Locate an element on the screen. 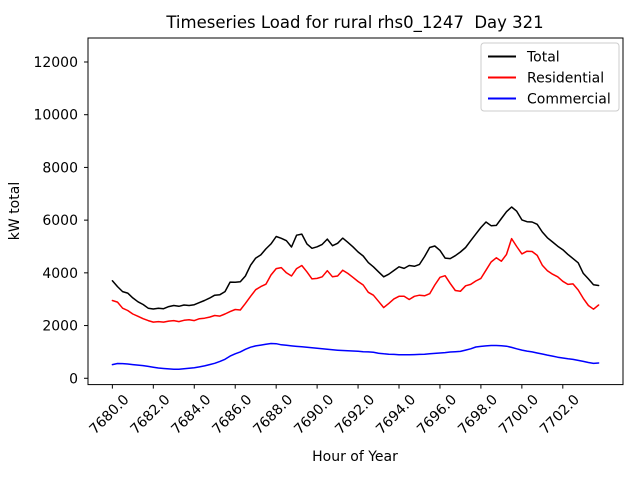 The width and height of the screenshot is (640, 485). x-tick-label: 7688.0 is located at coordinates (273, 415).